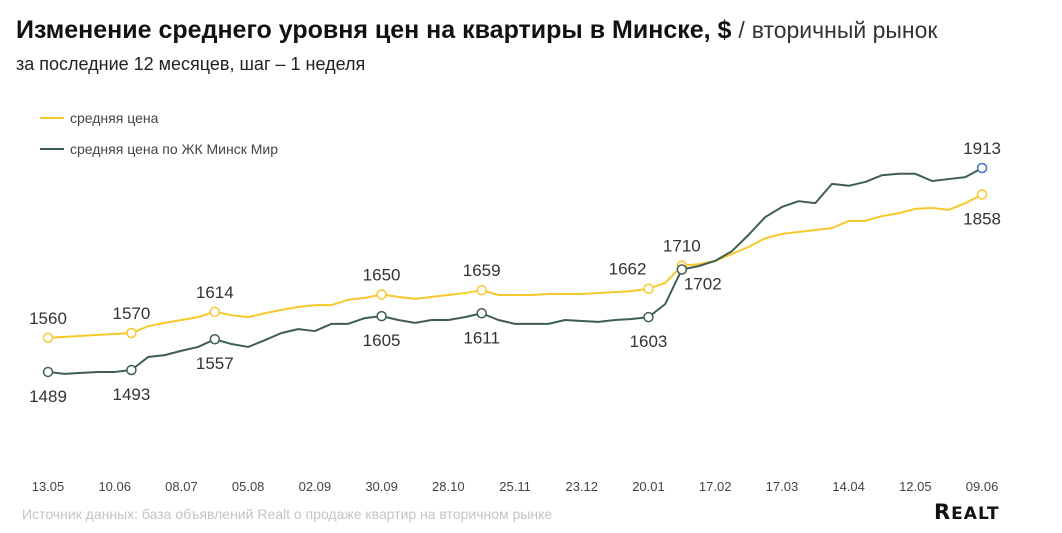 The image size is (1062, 533). Describe the element at coordinates (191, 64) in the screenshot. I see `chart-subtitle: за последние 12 месяцев, шаг – 1 неделя` at that location.